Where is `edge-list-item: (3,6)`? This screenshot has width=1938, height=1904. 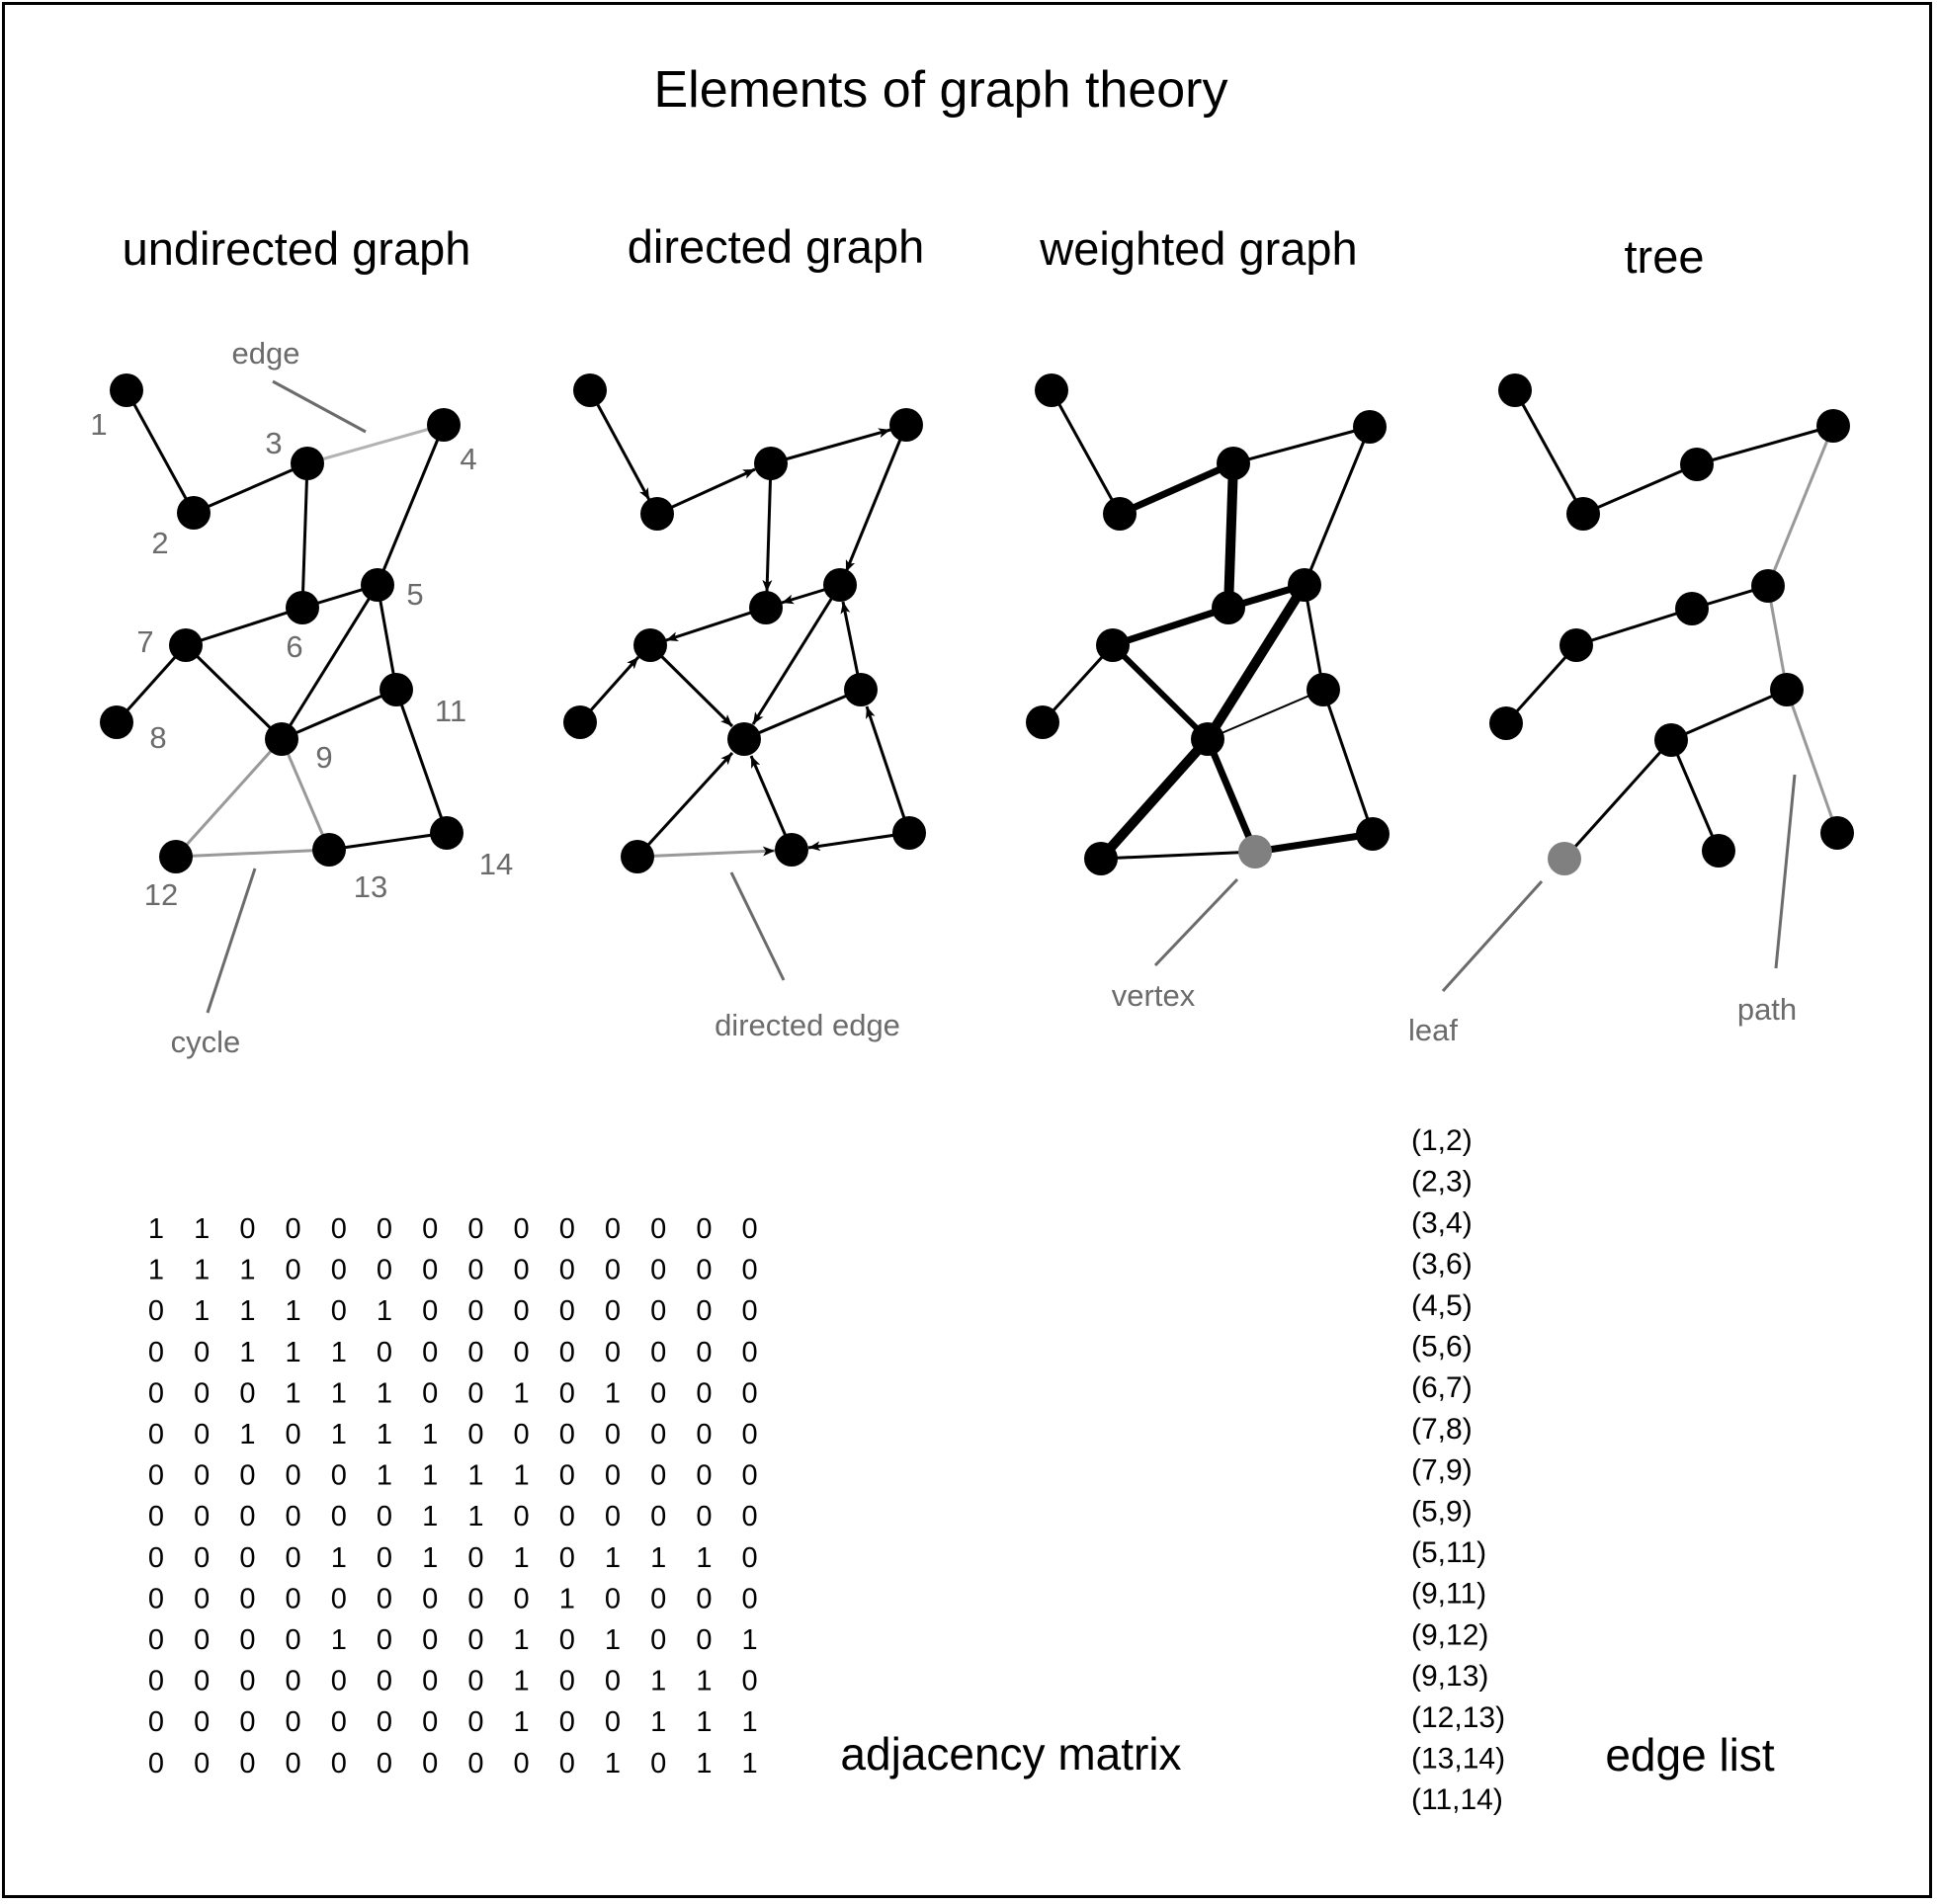 edge-list-item: (3,6) is located at coordinates (1442, 1264).